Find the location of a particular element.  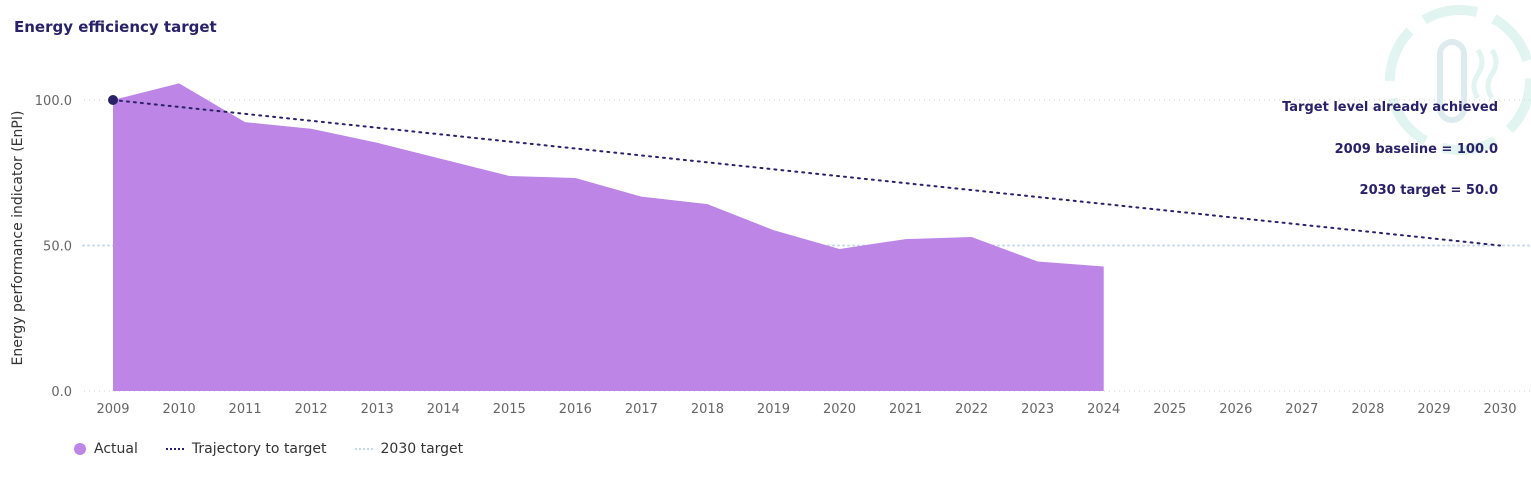

x-tick-label: 2029 is located at coordinates (1433, 409).